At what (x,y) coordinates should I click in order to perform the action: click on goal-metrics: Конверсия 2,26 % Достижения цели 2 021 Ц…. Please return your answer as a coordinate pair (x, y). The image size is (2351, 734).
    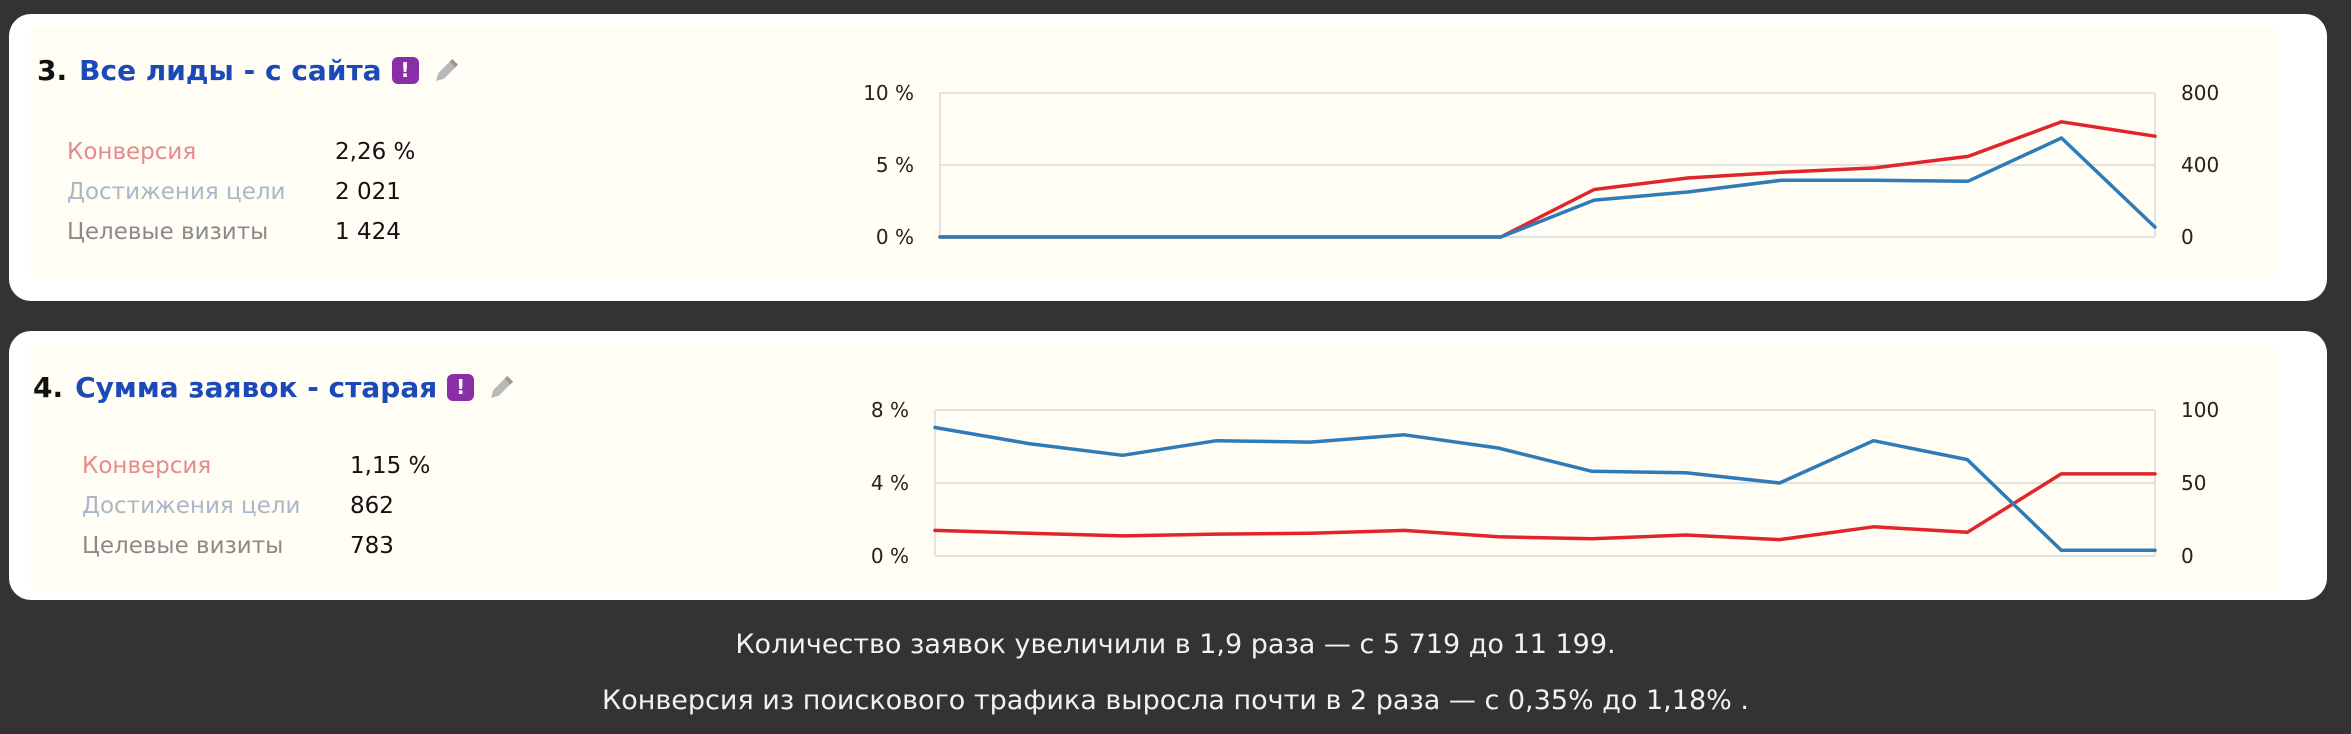
    Looking at the image, I should click on (241, 192).